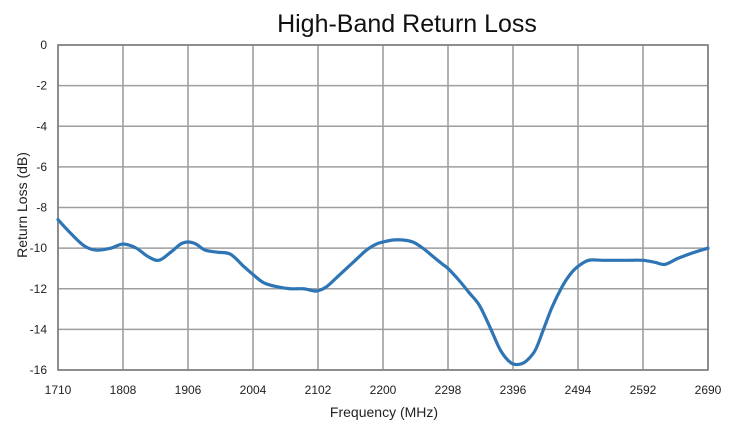  Describe the element at coordinates (384, 412) in the screenshot. I see `x-axis-label: Frequency (MHz)` at that location.